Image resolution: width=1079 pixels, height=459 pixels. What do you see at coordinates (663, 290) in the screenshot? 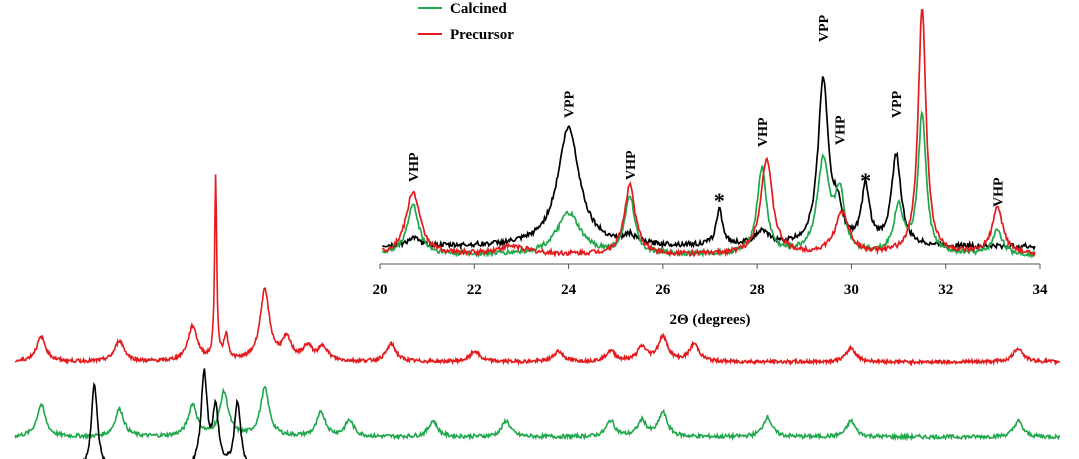
I see `x-tick-label: 26` at bounding box center [663, 290].